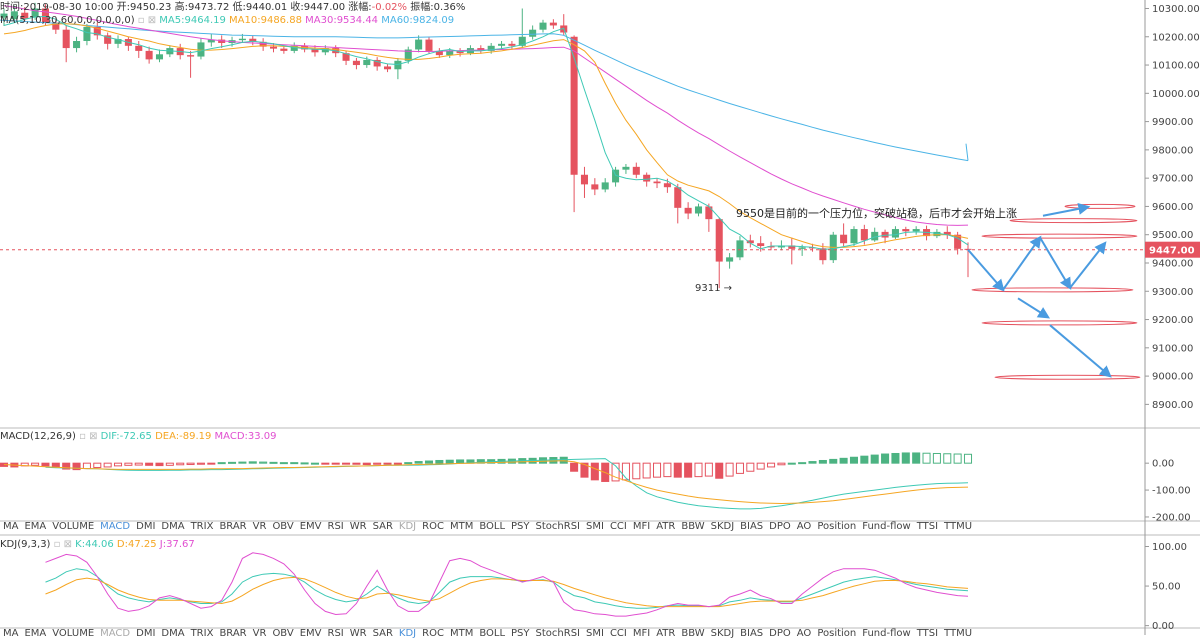  What do you see at coordinates (1172, 263) in the screenshot?
I see `price-axis-tick-label: 9400.00` at bounding box center [1172, 263].